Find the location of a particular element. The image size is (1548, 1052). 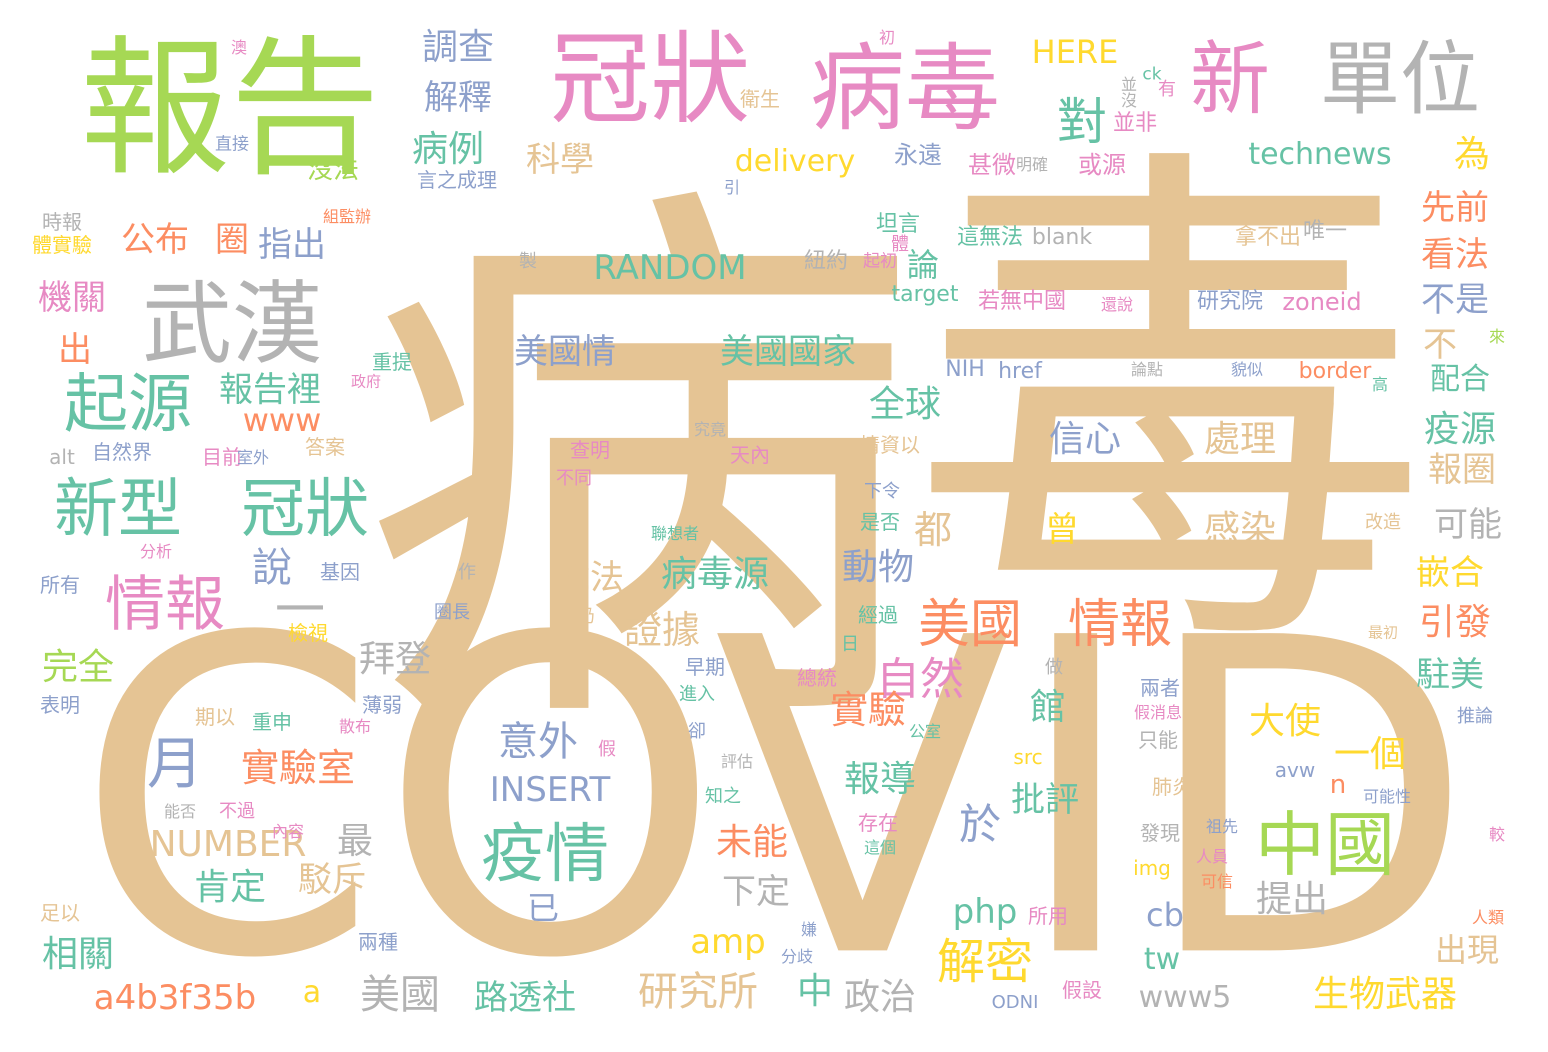

cloud-word: 大使 is located at coordinates (1285, 721).